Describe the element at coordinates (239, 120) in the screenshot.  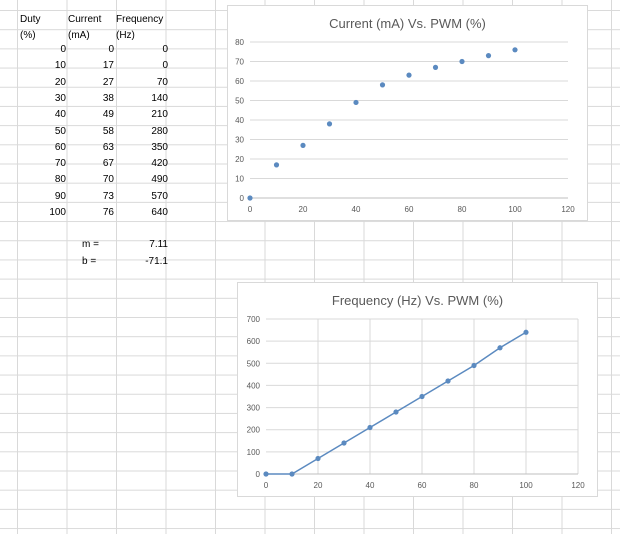
I see `y-tick-label: 40` at that location.